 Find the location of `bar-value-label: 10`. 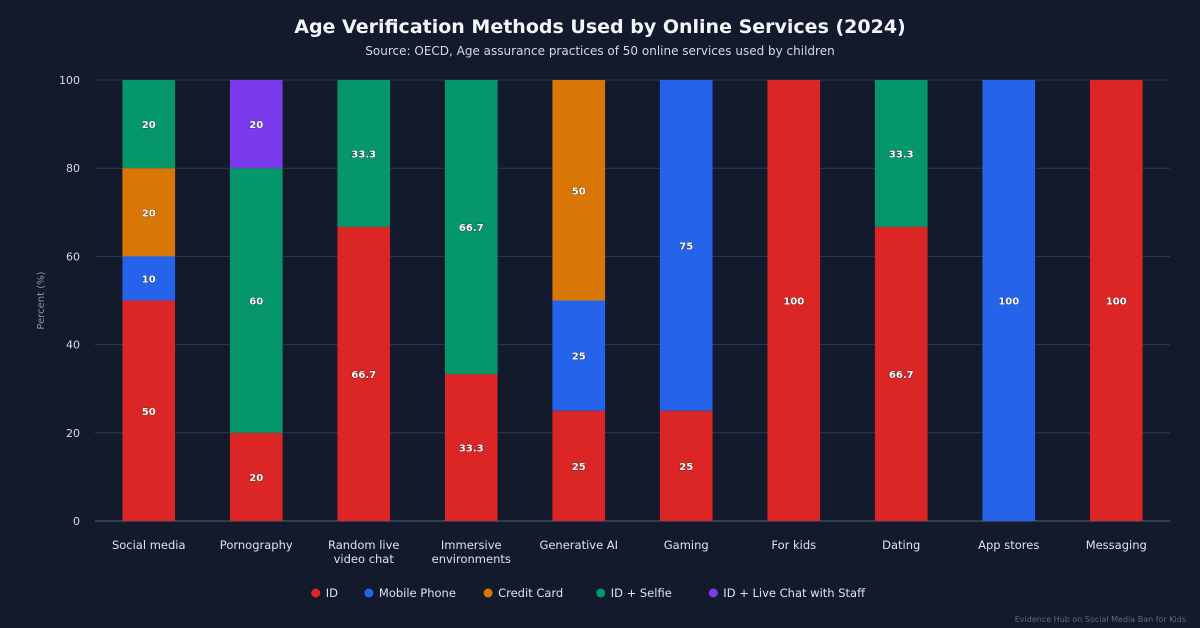

bar-value-label: 10 is located at coordinates (149, 279).